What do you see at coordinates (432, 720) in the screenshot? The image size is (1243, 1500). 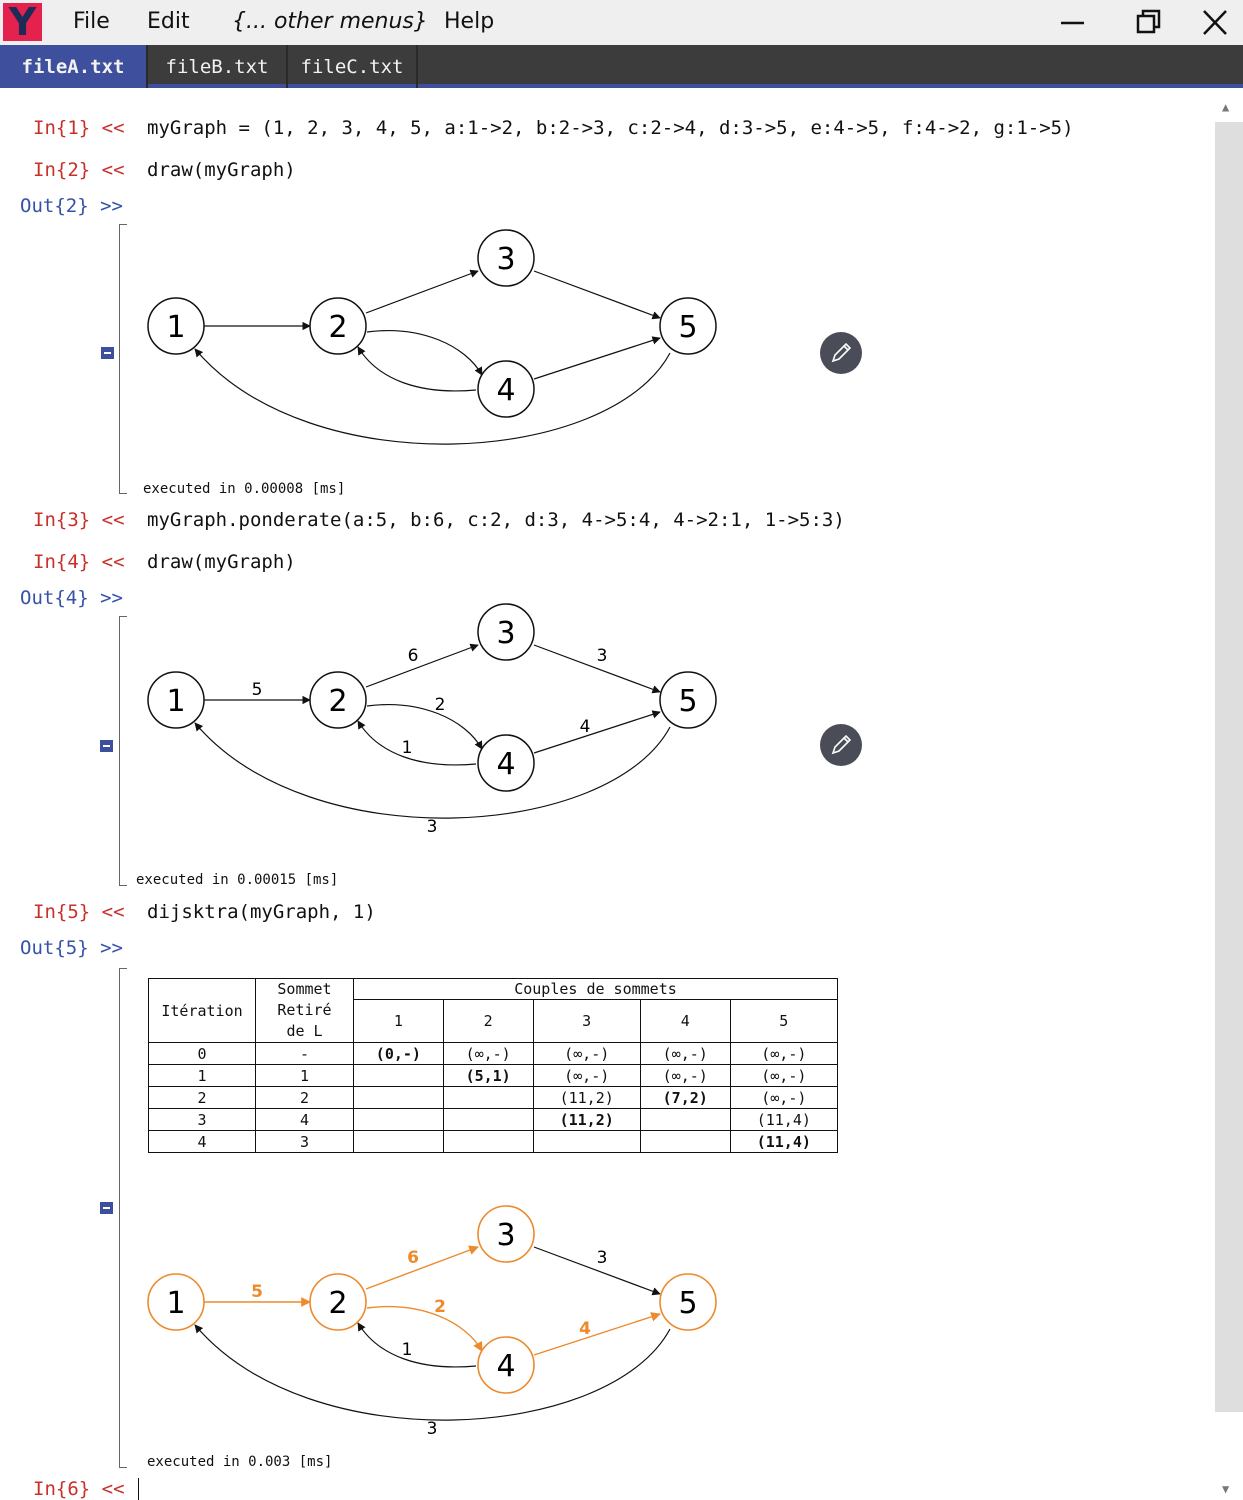 I see `graph-weighted: 5 6 3 2 1 4 3 1 2 3 4 5` at bounding box center [432, 720].